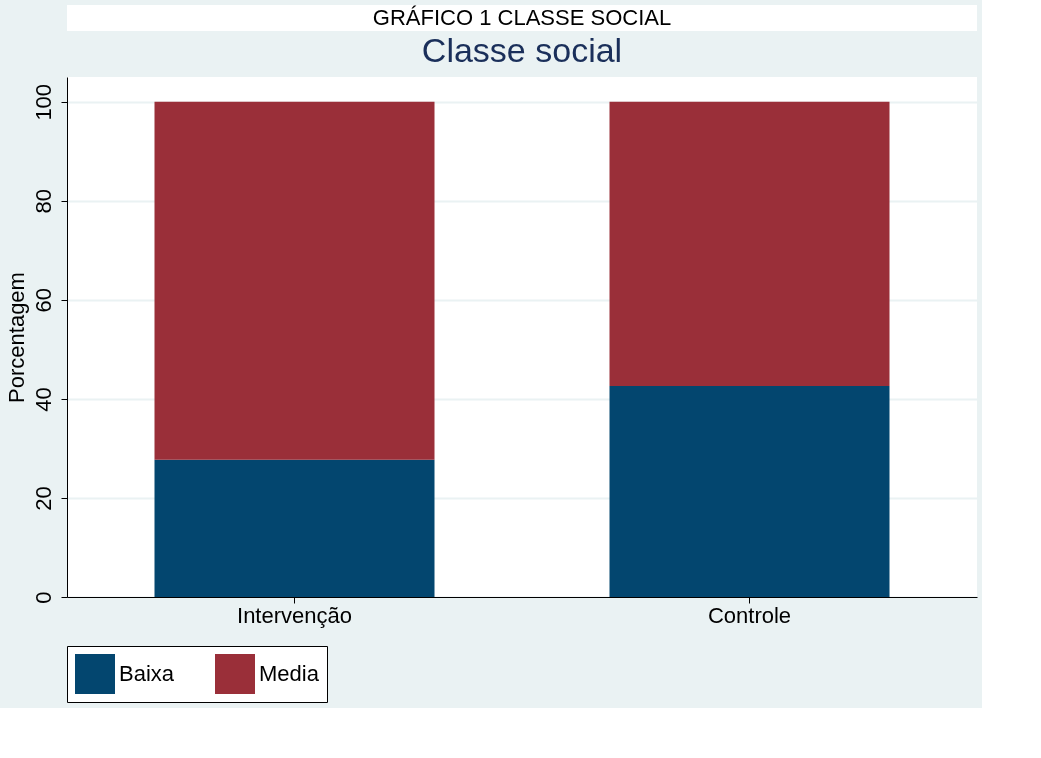 The height and width of the screenshot is (758, 1041). I want to click on y-tick-label: 20, so click(43, 498).